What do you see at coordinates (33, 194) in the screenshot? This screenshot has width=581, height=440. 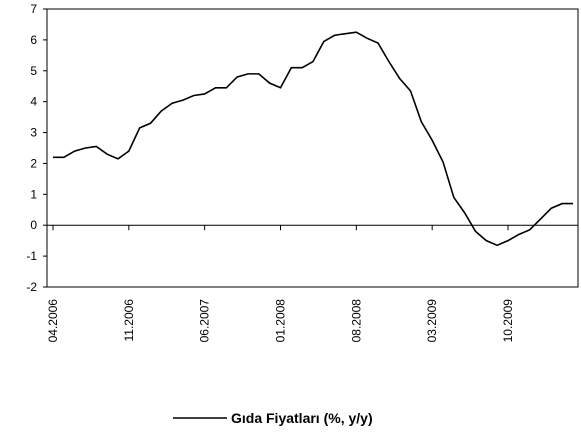 I see `y-tick-label: 1` at bounding box center [33, 194].